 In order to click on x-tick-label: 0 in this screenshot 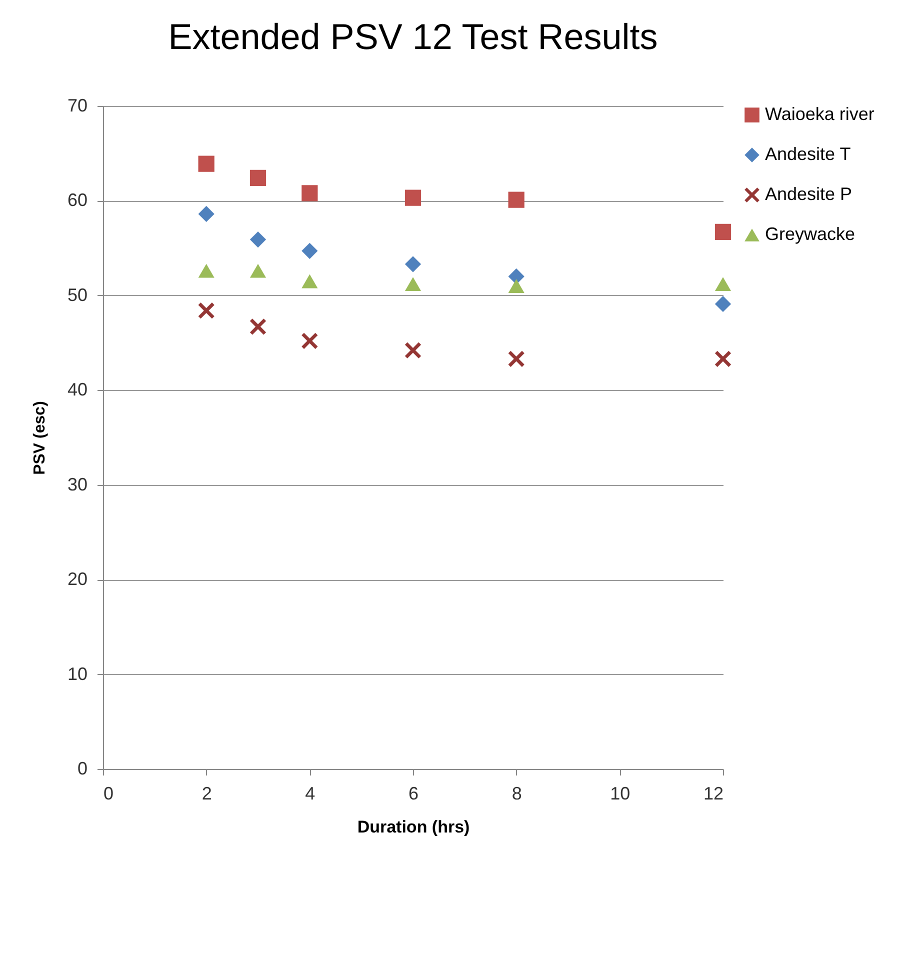, I will do `click(109, 794)`.